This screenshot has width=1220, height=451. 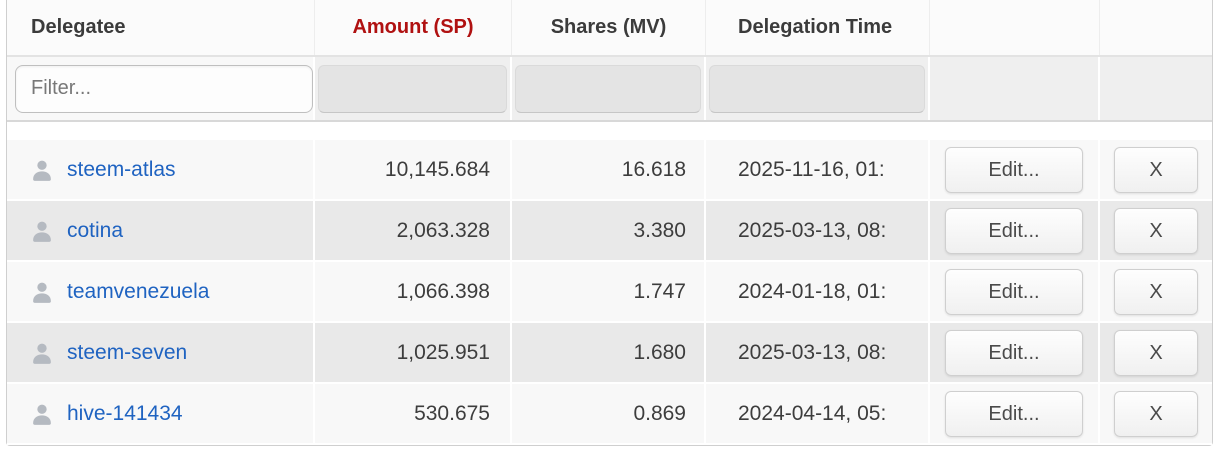 I want to click on delegation-time-cell: 2024-01-18, 01:, so click(x=818, y=292).